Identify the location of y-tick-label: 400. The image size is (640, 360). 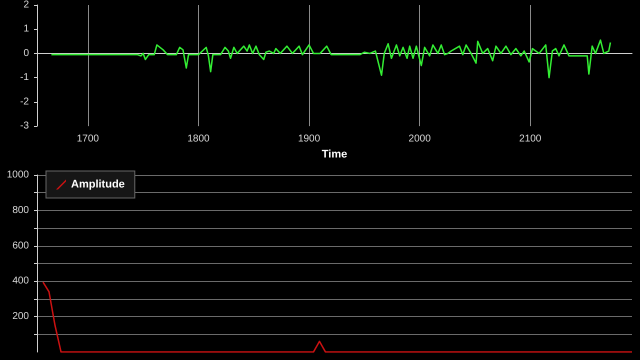
(21, 281).